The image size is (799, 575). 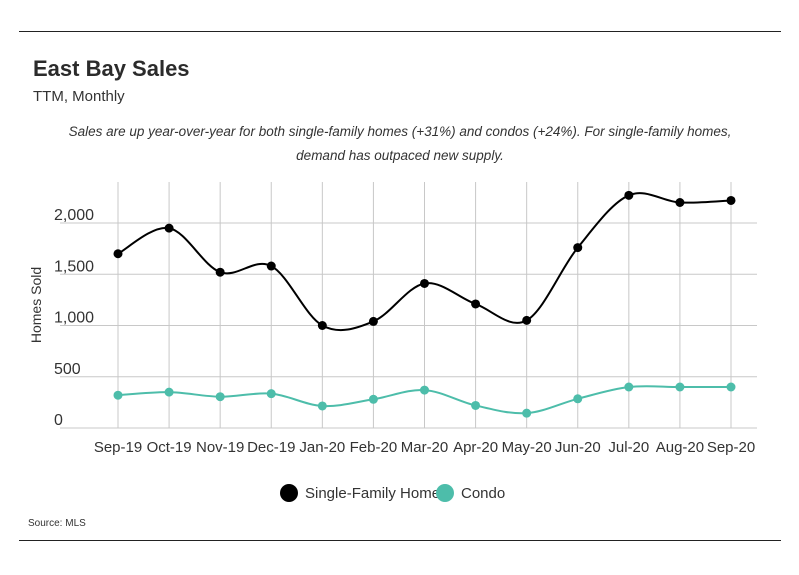 What do you see at coordinates (731, 447) in the screenshot?
I see `x-tick-label: Sep-20` at bounding box center [731, 447].